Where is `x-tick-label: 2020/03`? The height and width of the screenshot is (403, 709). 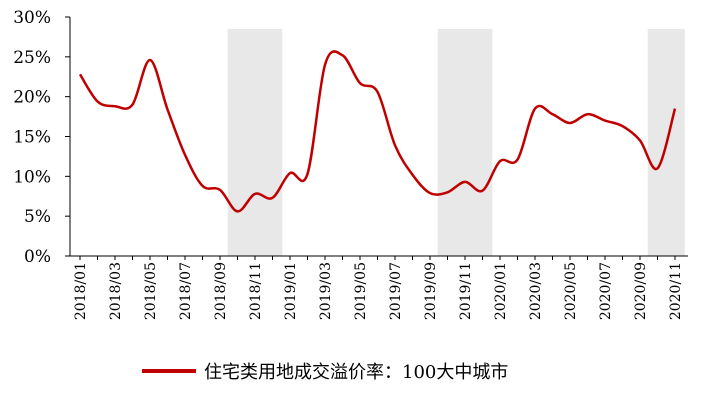
x-tick-label: 2020/03 is located at coordinates (536, 291).